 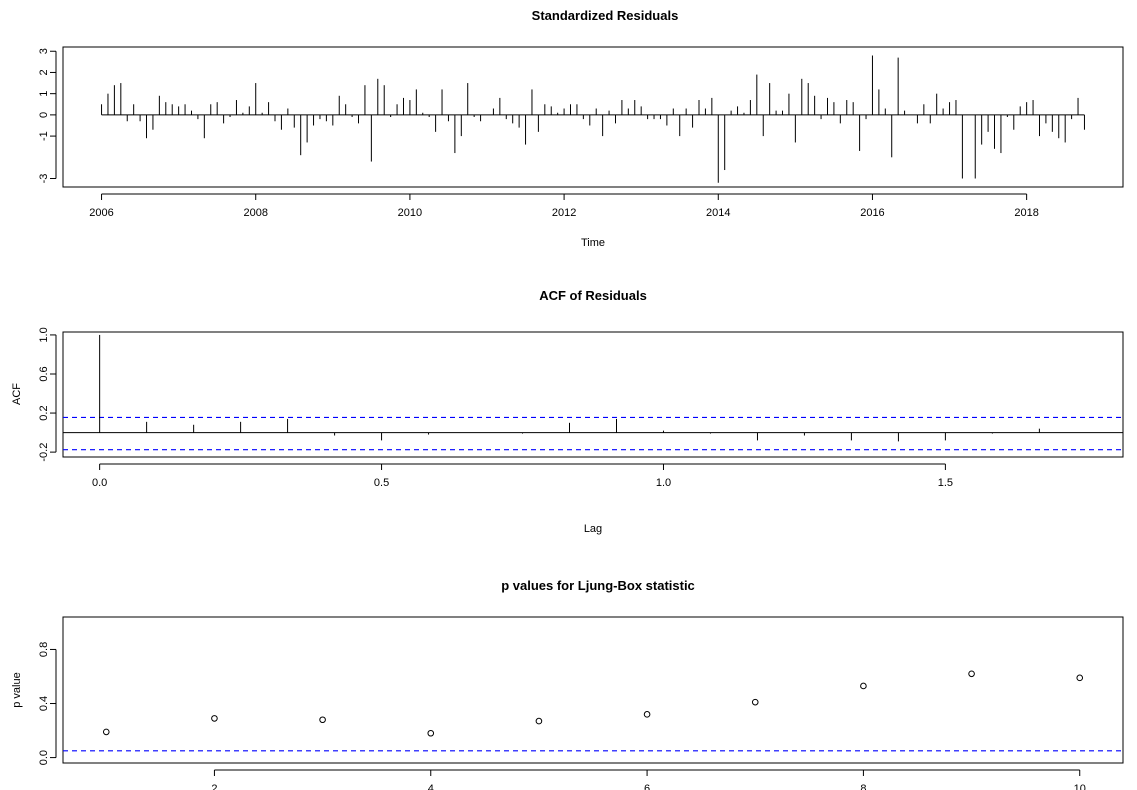 I want to click on p2-ytick-label: 0.2, so click(x=44, y=412).